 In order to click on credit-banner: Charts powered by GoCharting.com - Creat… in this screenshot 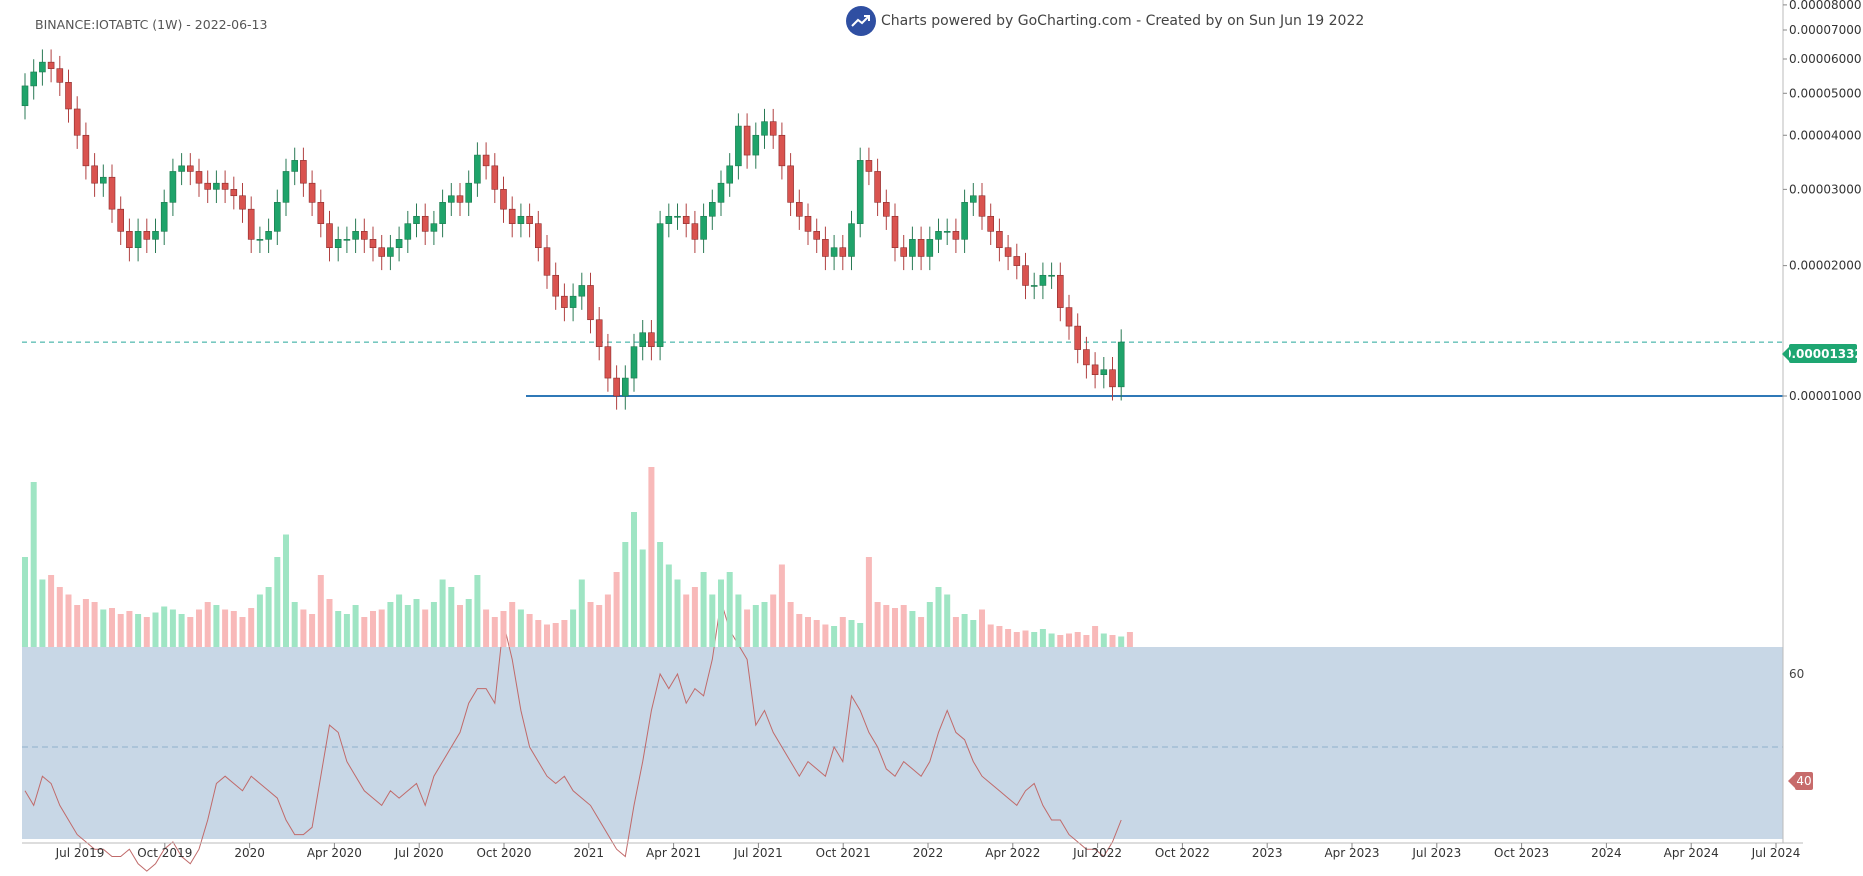, I will do `click(1105, 21)`.